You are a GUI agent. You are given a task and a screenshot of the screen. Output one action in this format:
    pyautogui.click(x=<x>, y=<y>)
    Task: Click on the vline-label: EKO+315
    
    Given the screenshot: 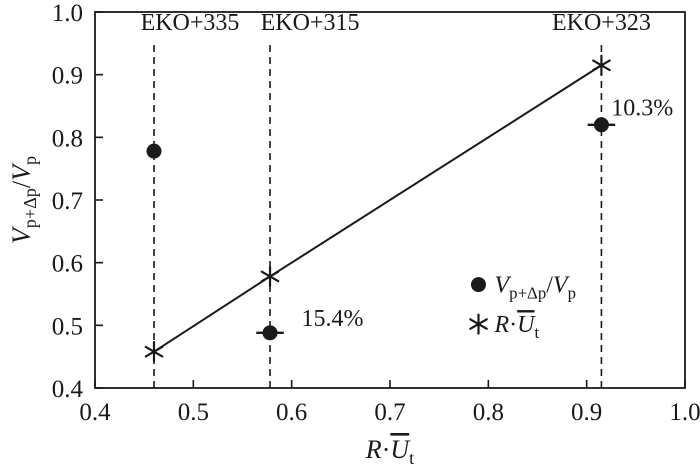 What is the action you would take?
    pyautogui.click(x=310, y=23)
    